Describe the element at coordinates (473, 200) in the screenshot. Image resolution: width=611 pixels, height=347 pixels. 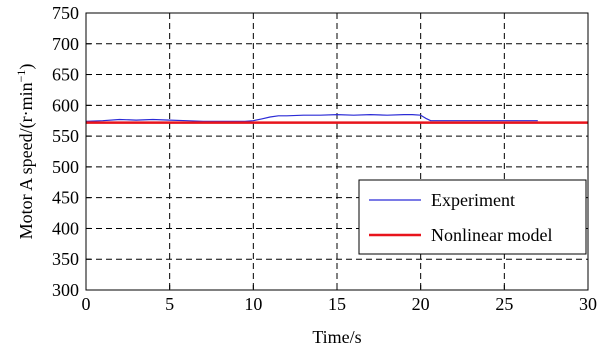
I see `legend-label: Experiment` at that location.